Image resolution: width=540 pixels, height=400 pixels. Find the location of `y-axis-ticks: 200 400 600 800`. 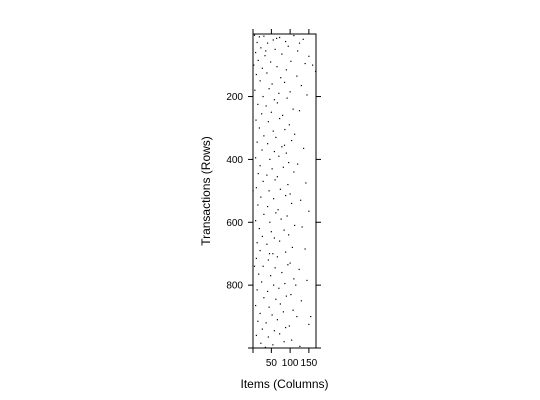

y-axis-ticks: 200 400 600 800 is located at coordinates (273, 220).